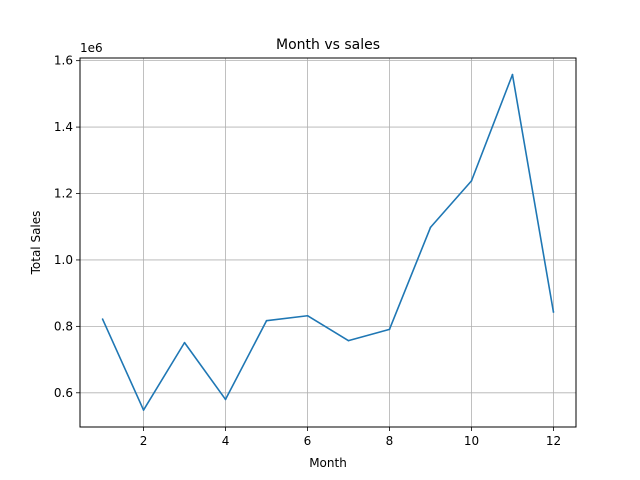 This screenshot has width=640, height=480. What do you see at coordinates (63, 127) in the screenshot?
I see `y-tick-label: 1.4` at bounding box center [63, 127].